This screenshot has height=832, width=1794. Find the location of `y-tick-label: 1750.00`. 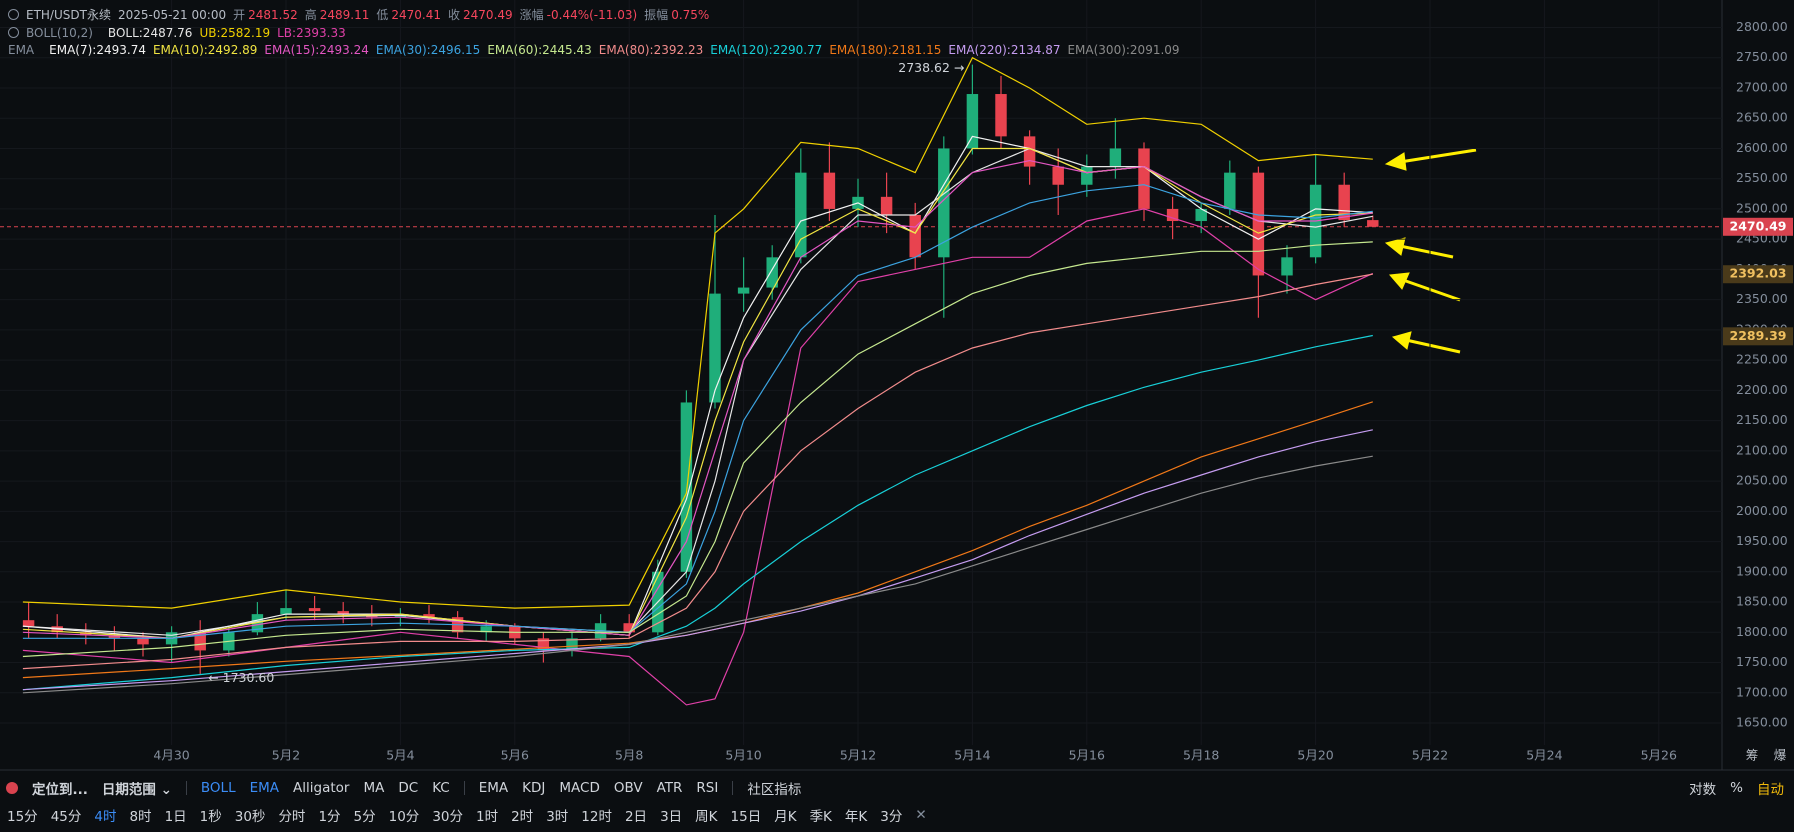

y-tick-label: 1750.00 is located at coordinates (1762, 661).